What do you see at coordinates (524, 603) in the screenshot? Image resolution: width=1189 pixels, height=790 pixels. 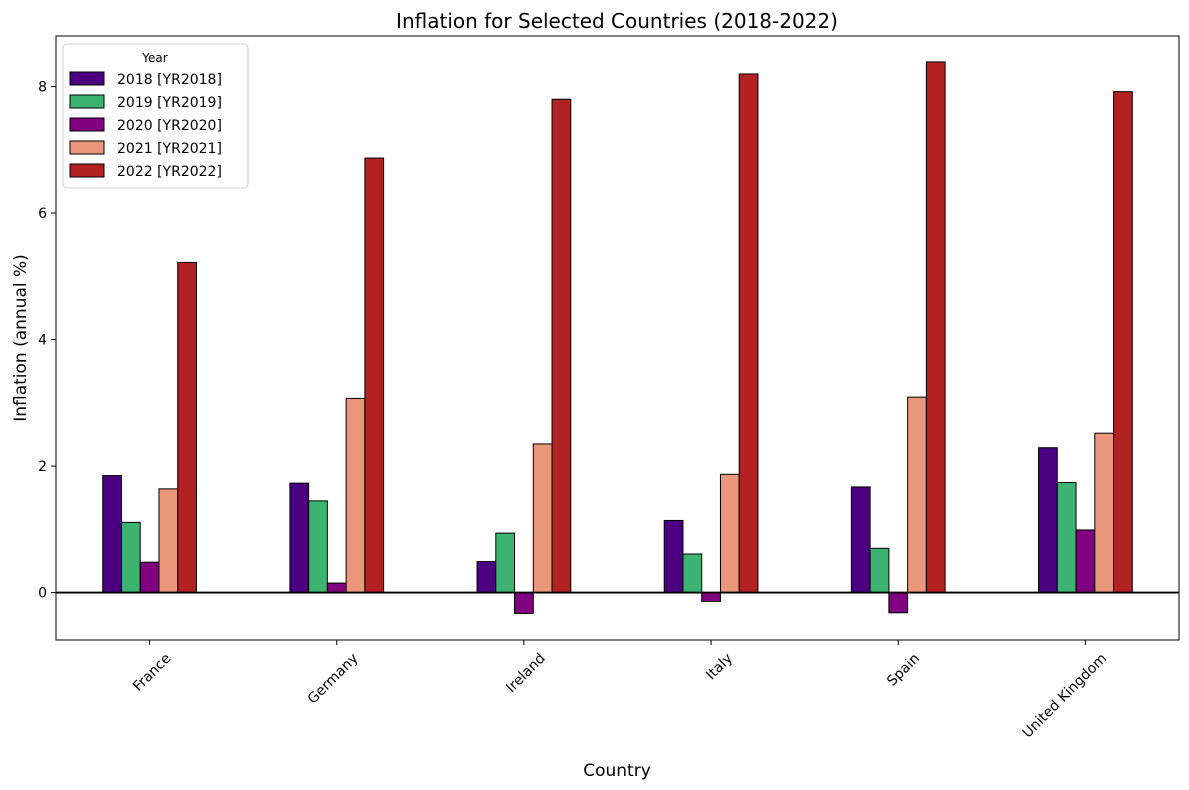 I see `bar-ireland-2020` at bounding box center [524, 603].